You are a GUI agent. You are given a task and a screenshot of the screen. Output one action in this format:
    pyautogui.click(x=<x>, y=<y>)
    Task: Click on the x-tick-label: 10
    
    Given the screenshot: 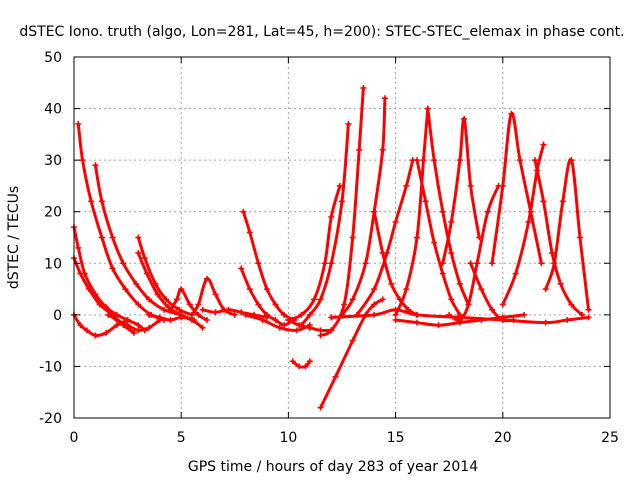 What is the action you would take?
    pyautogui.click(x=288, y=438)
    